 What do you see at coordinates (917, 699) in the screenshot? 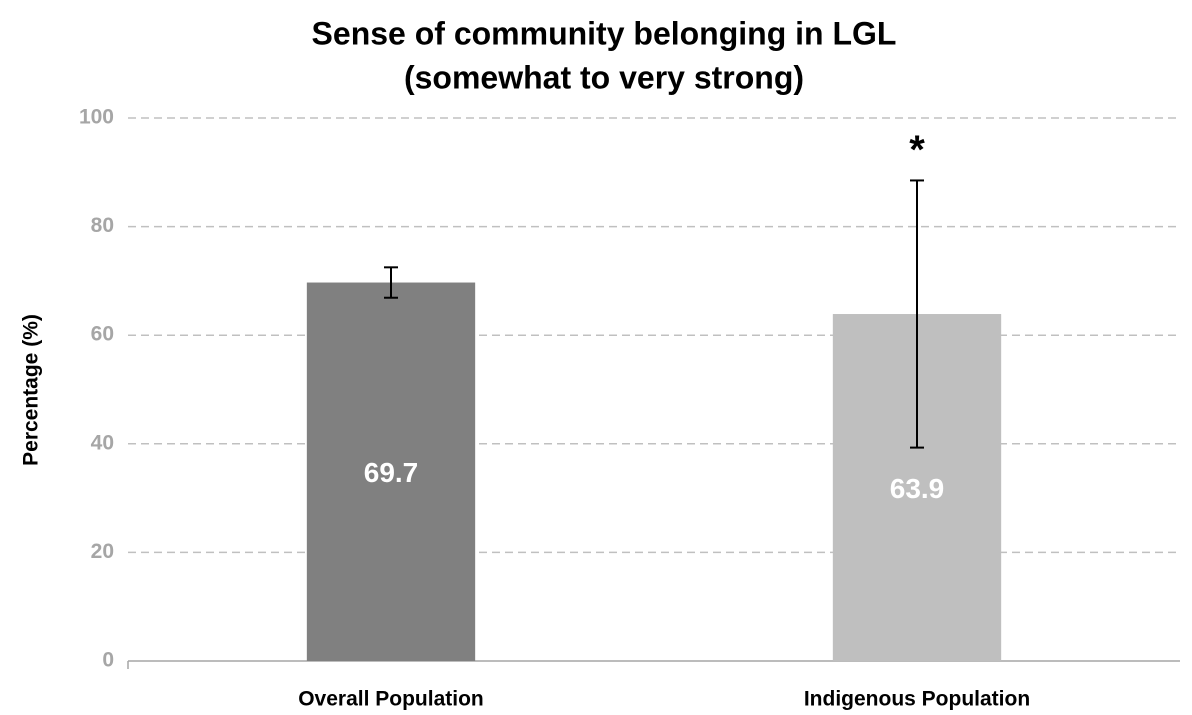
I see `x-tick-label: Indigenous Population` at bounding box center [917, 699].